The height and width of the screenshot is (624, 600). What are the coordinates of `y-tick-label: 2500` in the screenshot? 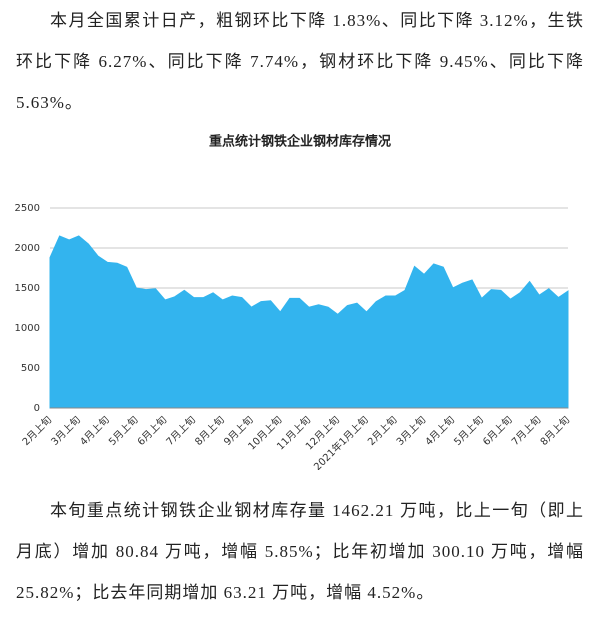 It's located at (27, 208).